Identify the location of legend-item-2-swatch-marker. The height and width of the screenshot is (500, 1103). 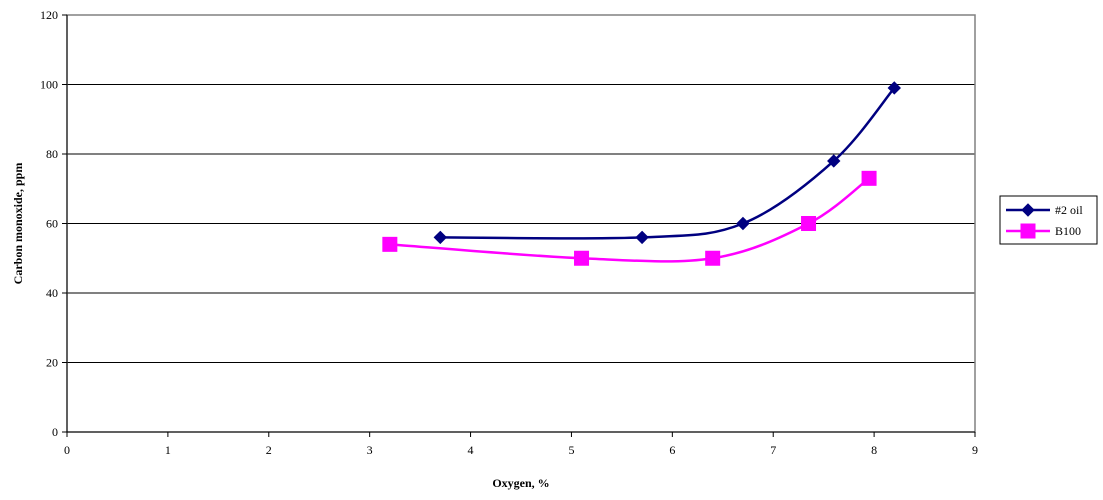
(1028, 231).